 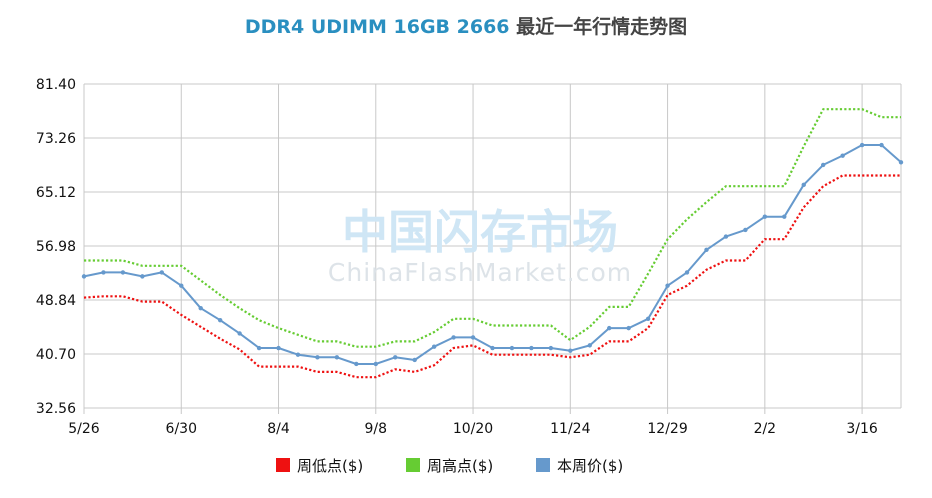 What do you see at coordinates (590, 466) in the screenshot?
I see `legend-label: 本周价($)` at bounding box center [590, 466].